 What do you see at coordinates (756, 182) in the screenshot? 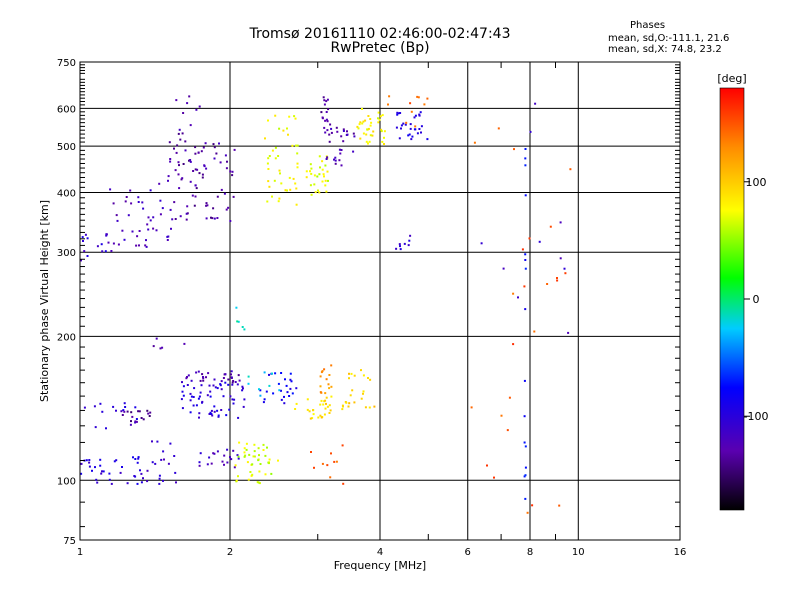
I see `colorbar-tick-label: 100` at bounding box center [756, 182].